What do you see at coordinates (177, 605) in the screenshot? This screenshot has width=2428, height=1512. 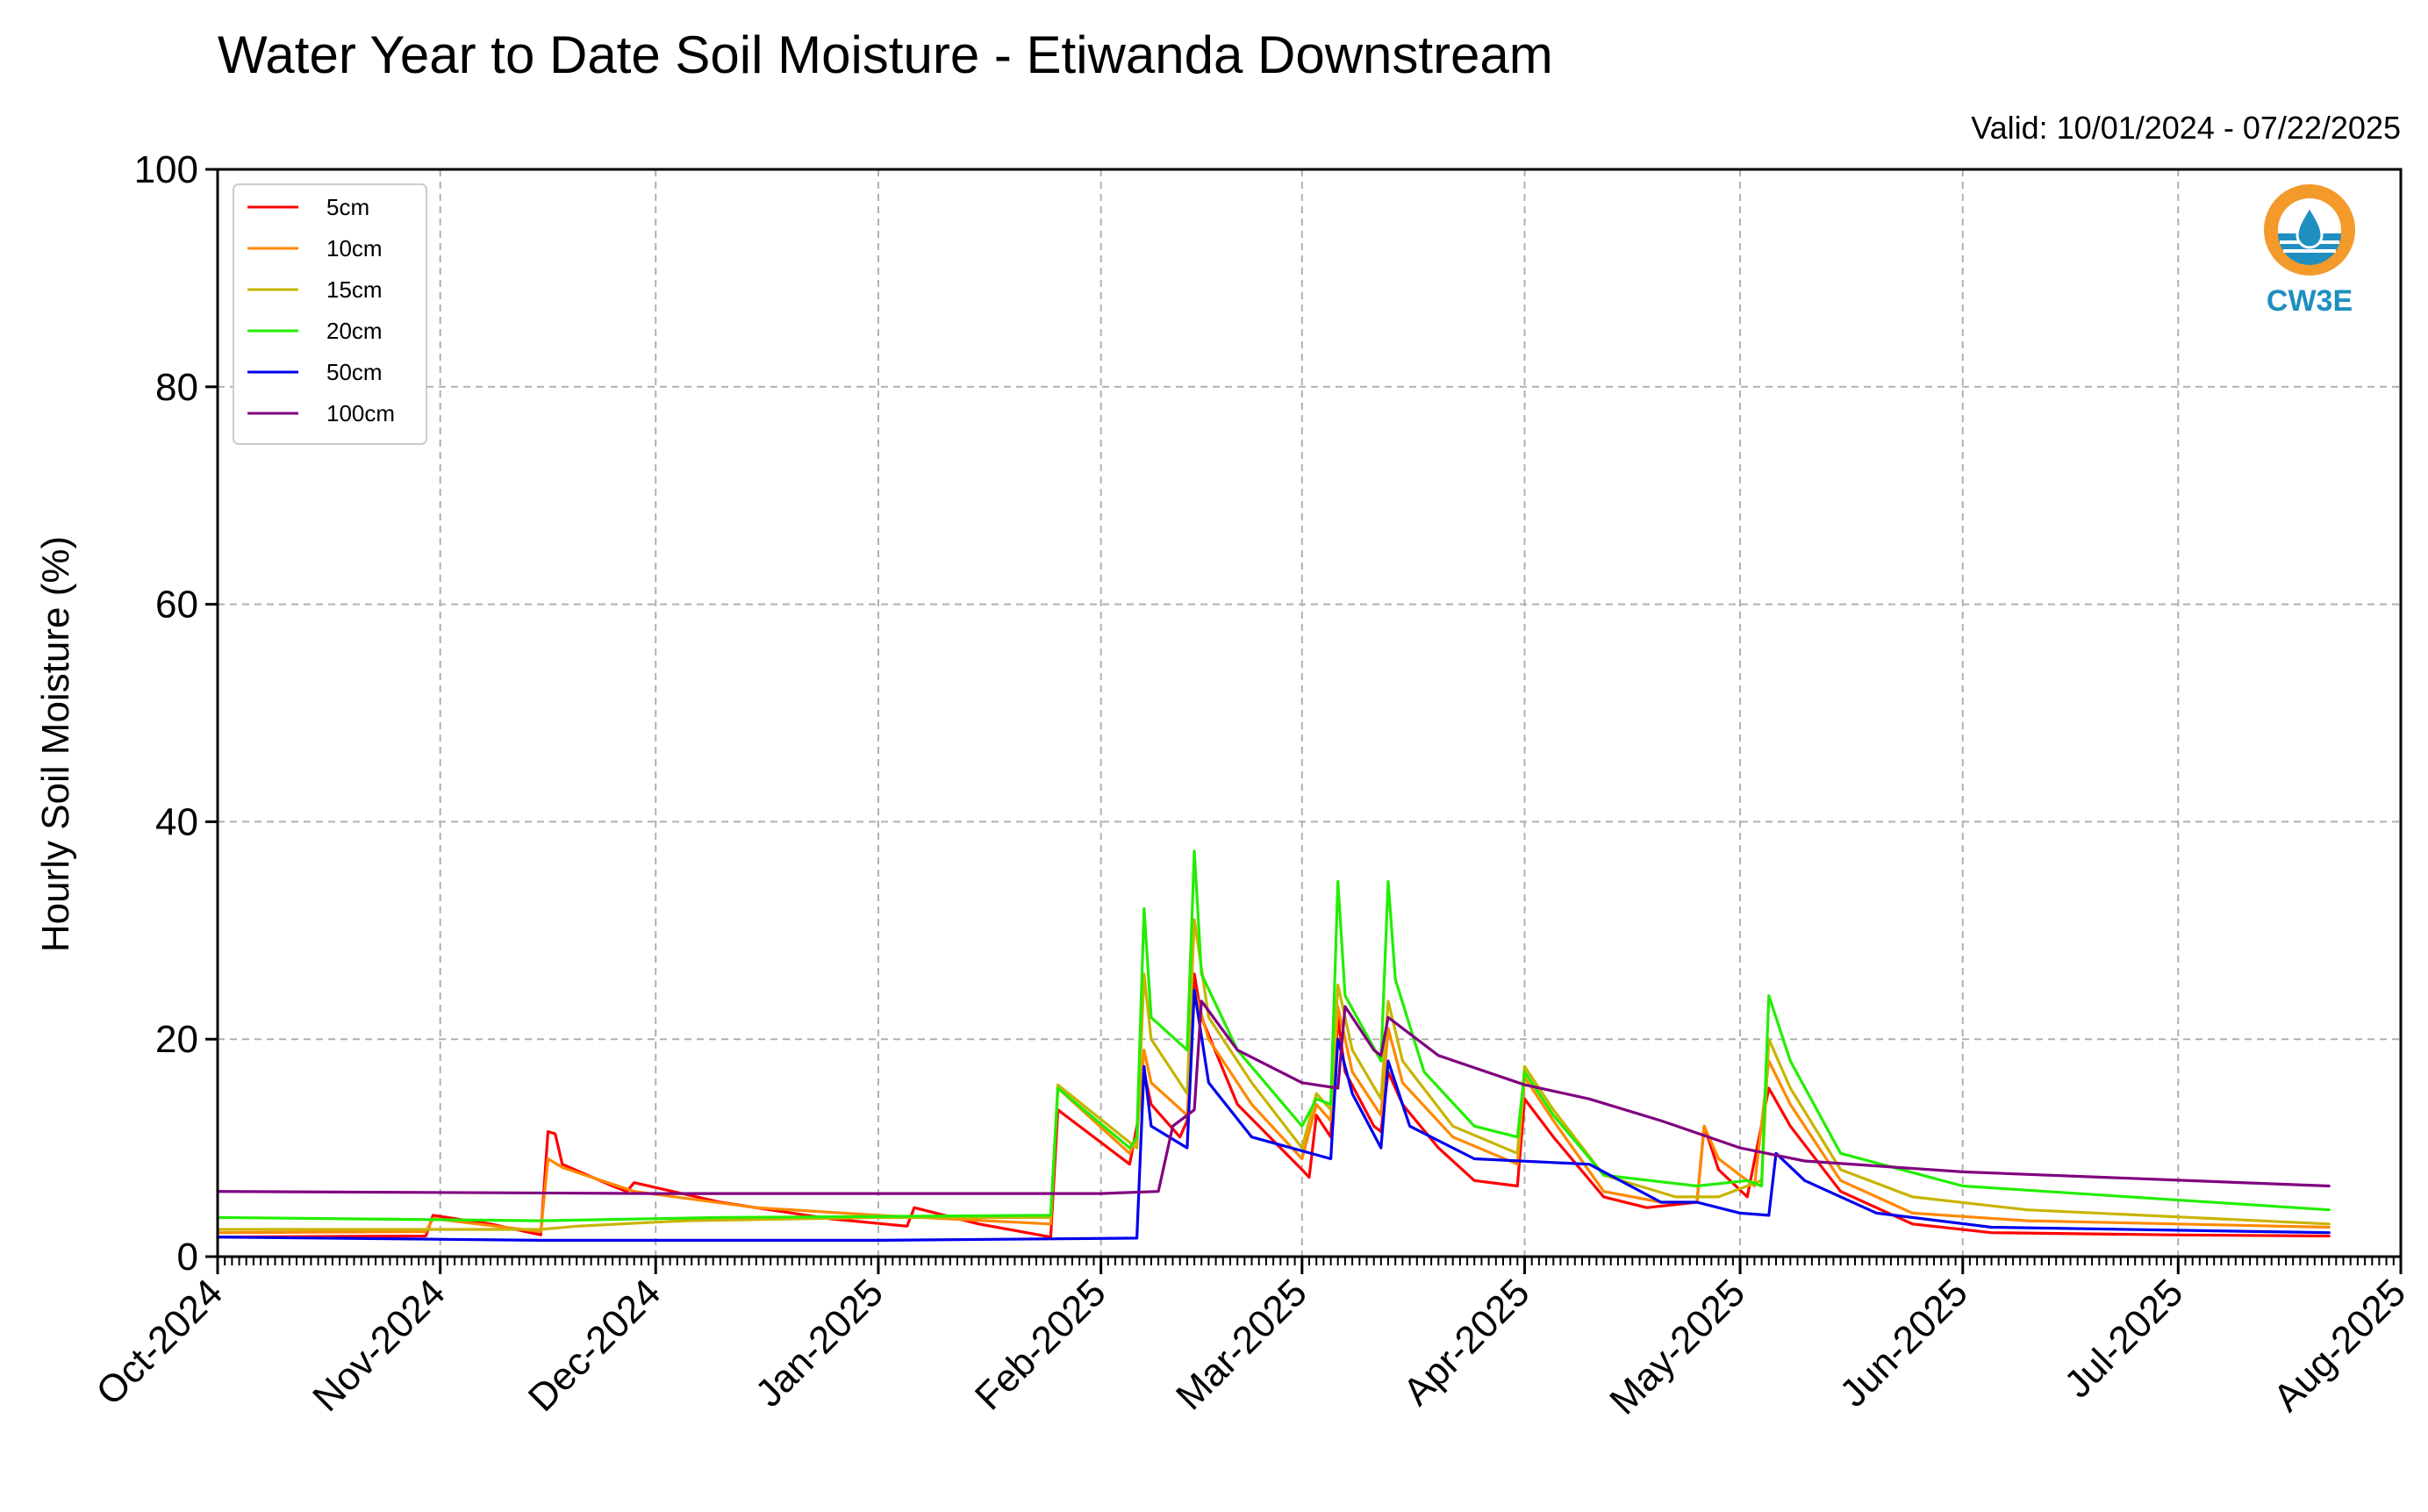 I see `y-tick-label: 60` at bounding box center [177, 605].